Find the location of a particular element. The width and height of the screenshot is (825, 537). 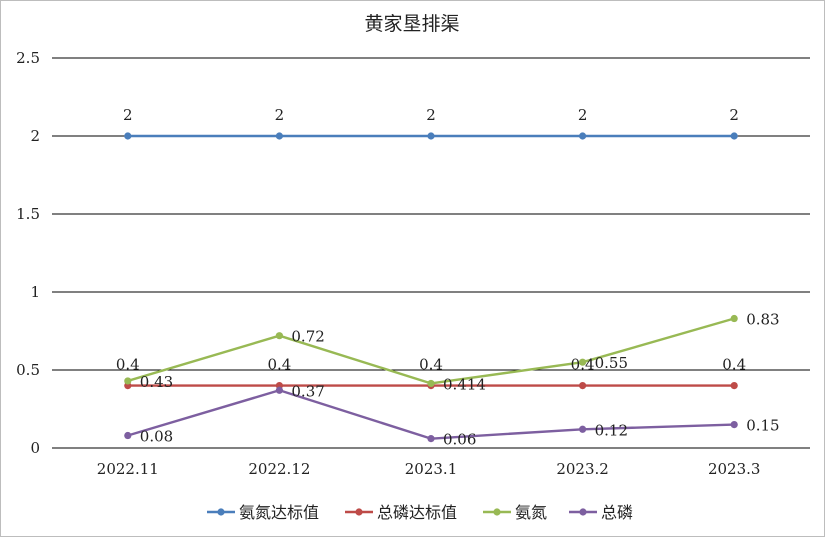

legend-item: 总磷 is located at coordinates (601, 512).